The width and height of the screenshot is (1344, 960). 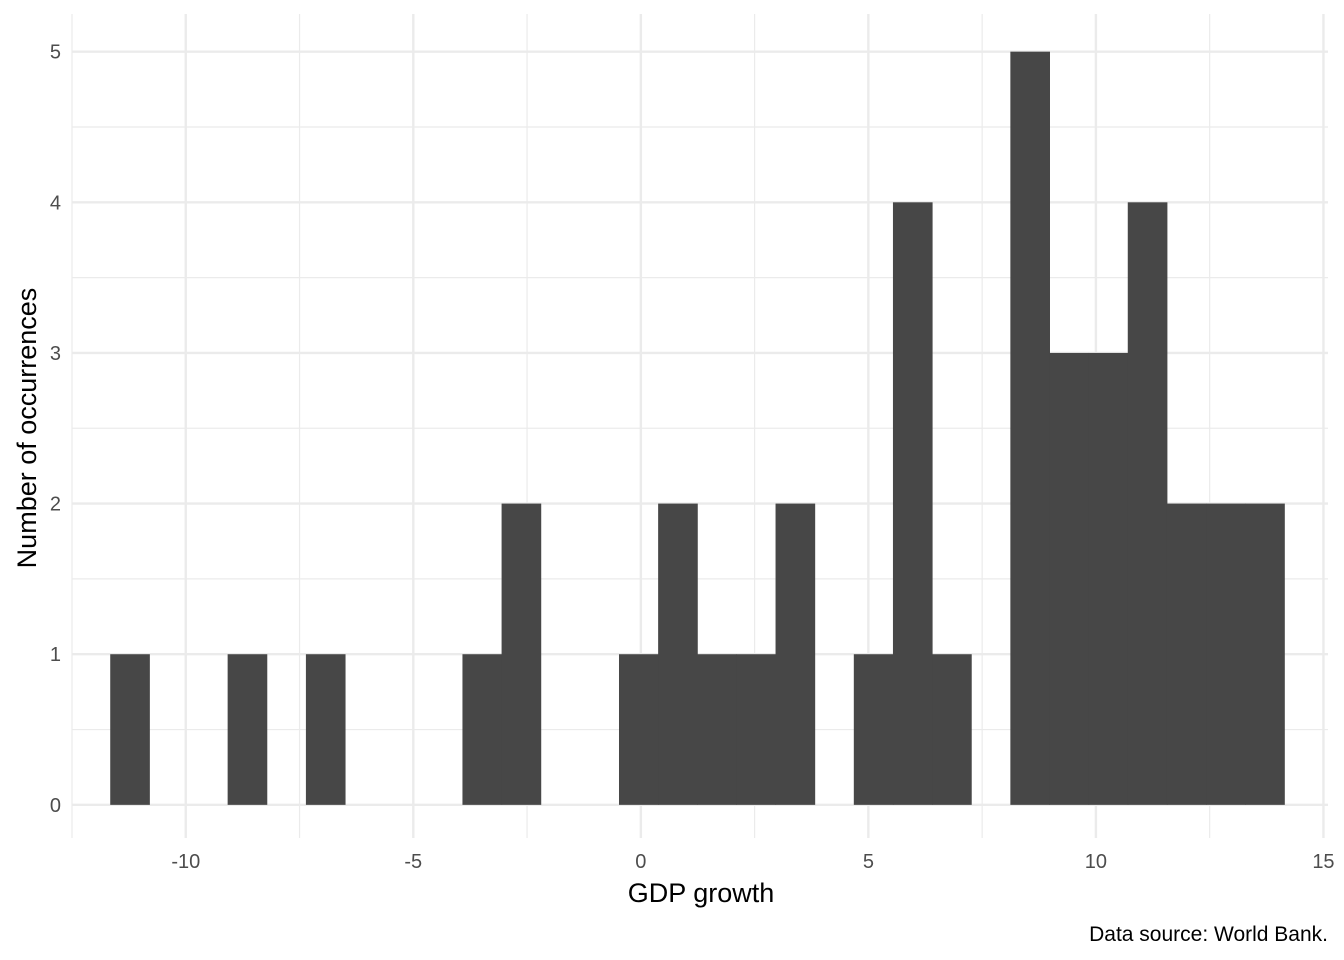 What do you see at coordinates (27, 428) in the screenshot?
I see `y-axis-title: Number of occurrences` at bounding box center [27, 428].